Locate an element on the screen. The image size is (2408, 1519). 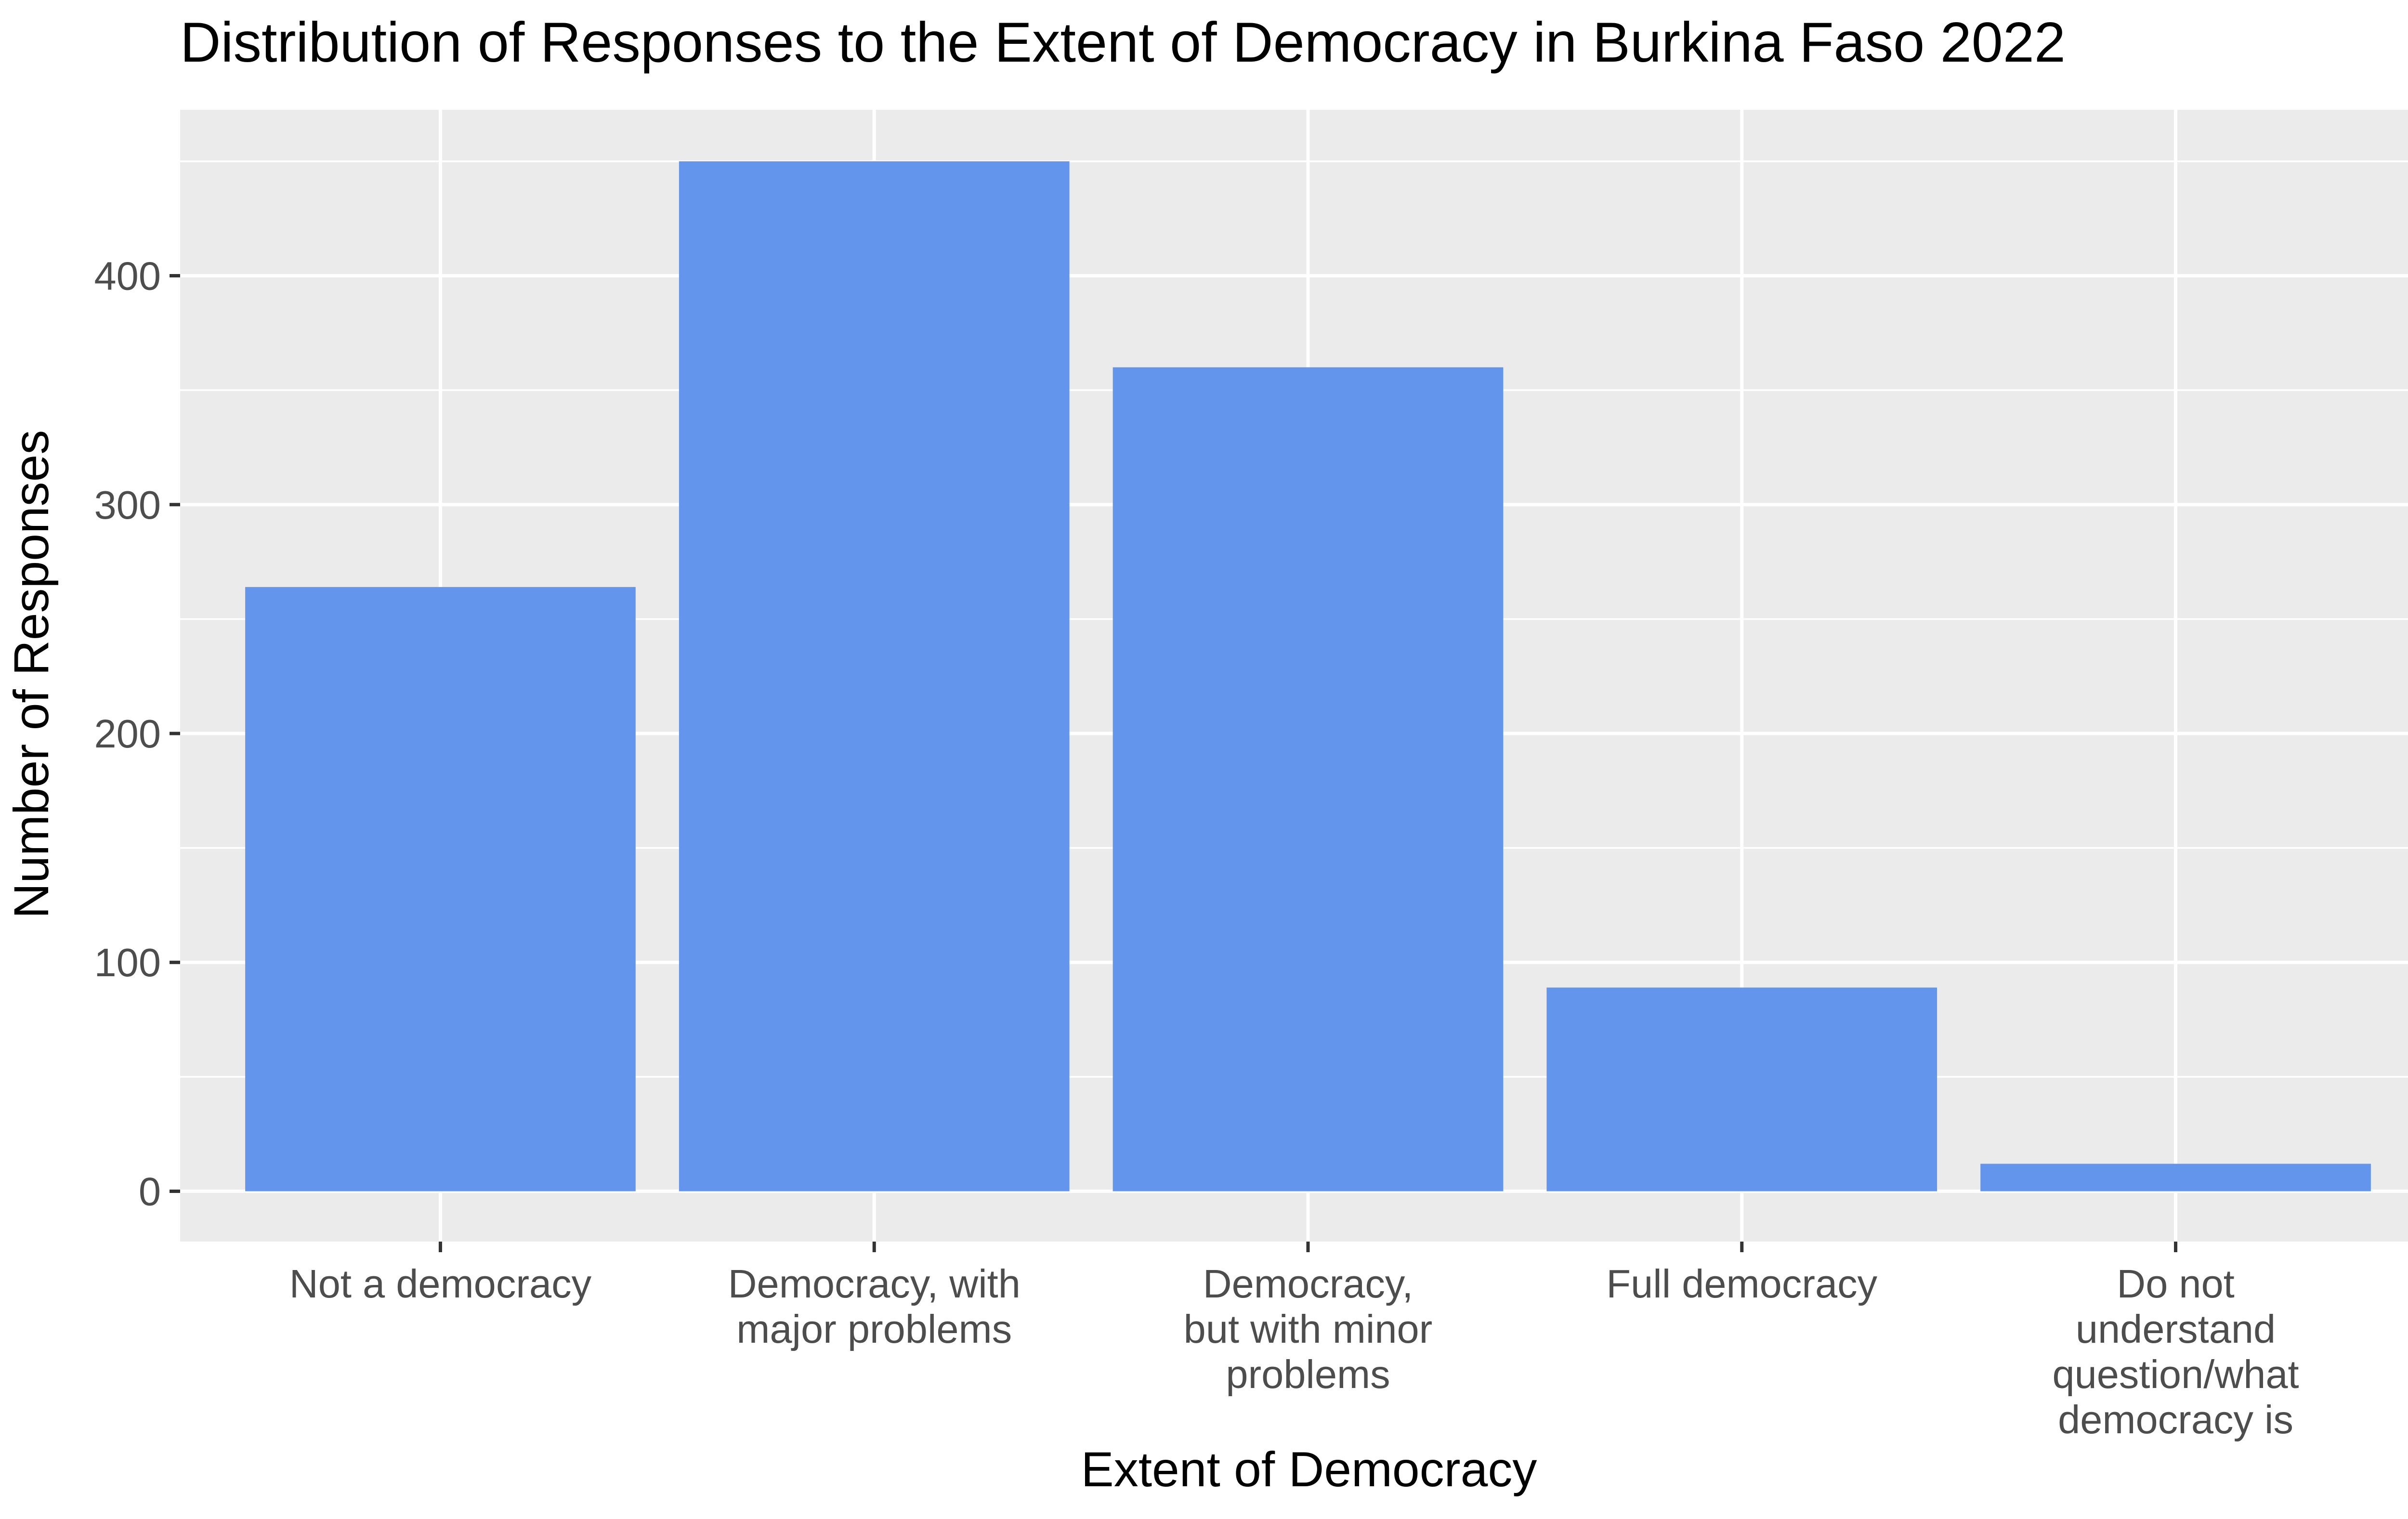
x-tick-label: Not a democracy is located at coordinates (440, 1283).